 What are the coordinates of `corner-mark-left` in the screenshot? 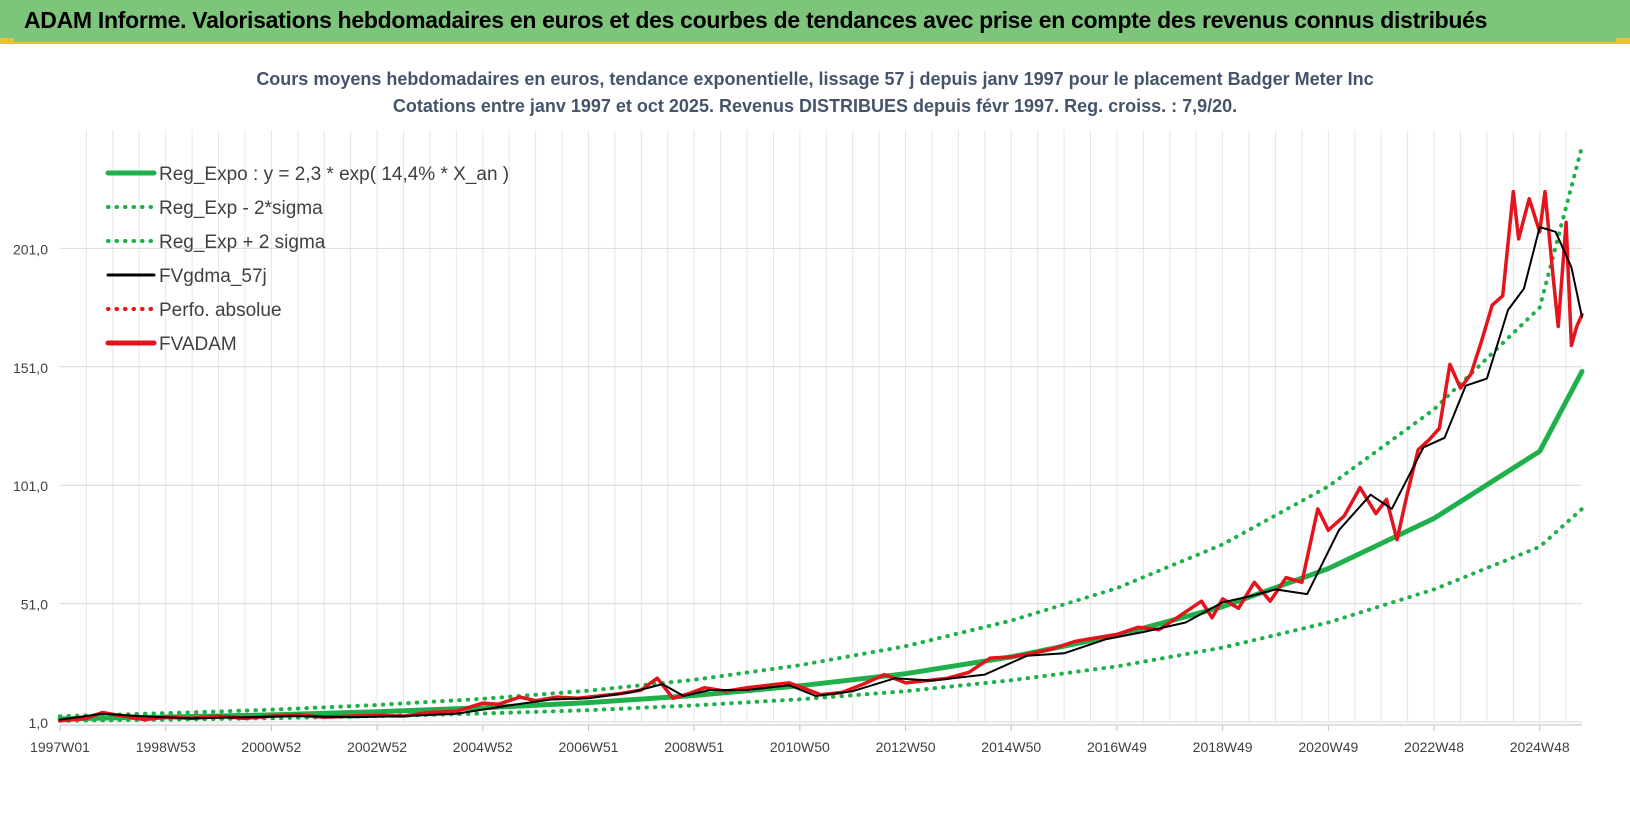 It's located at (7, 41).